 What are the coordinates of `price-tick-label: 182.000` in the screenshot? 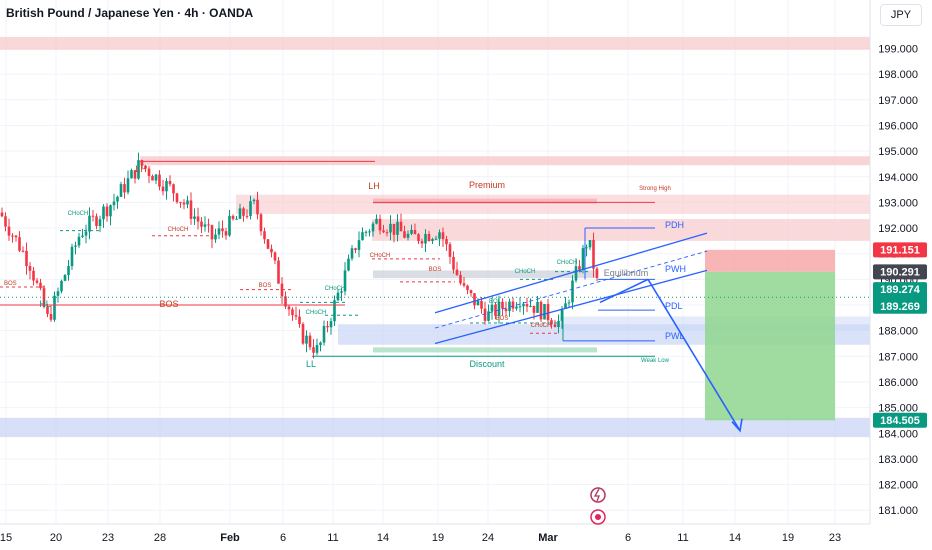 It's located at (898, 486).